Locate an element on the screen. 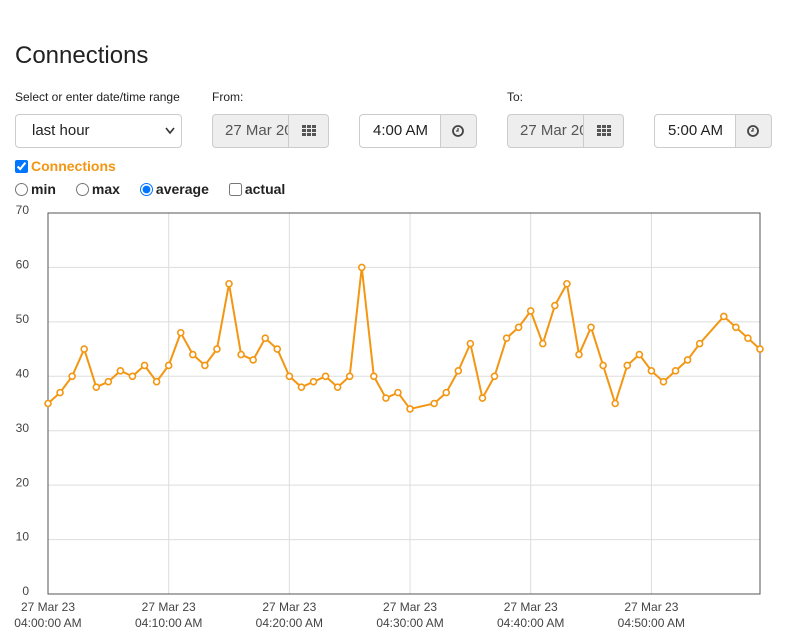 This screenshot has height=634, width=787. legend-entry: Connections is located at coordinates (73, 166).